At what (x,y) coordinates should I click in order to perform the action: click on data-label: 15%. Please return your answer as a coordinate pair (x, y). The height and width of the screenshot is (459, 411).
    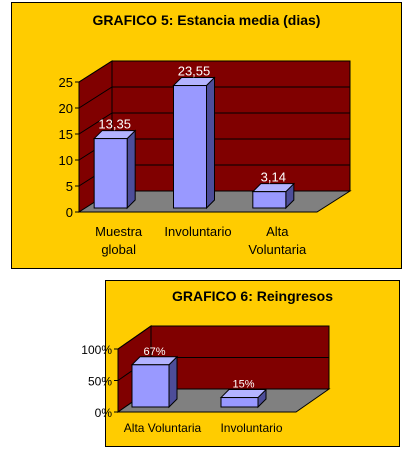
    Looking at the image, I should click on (243, 385).